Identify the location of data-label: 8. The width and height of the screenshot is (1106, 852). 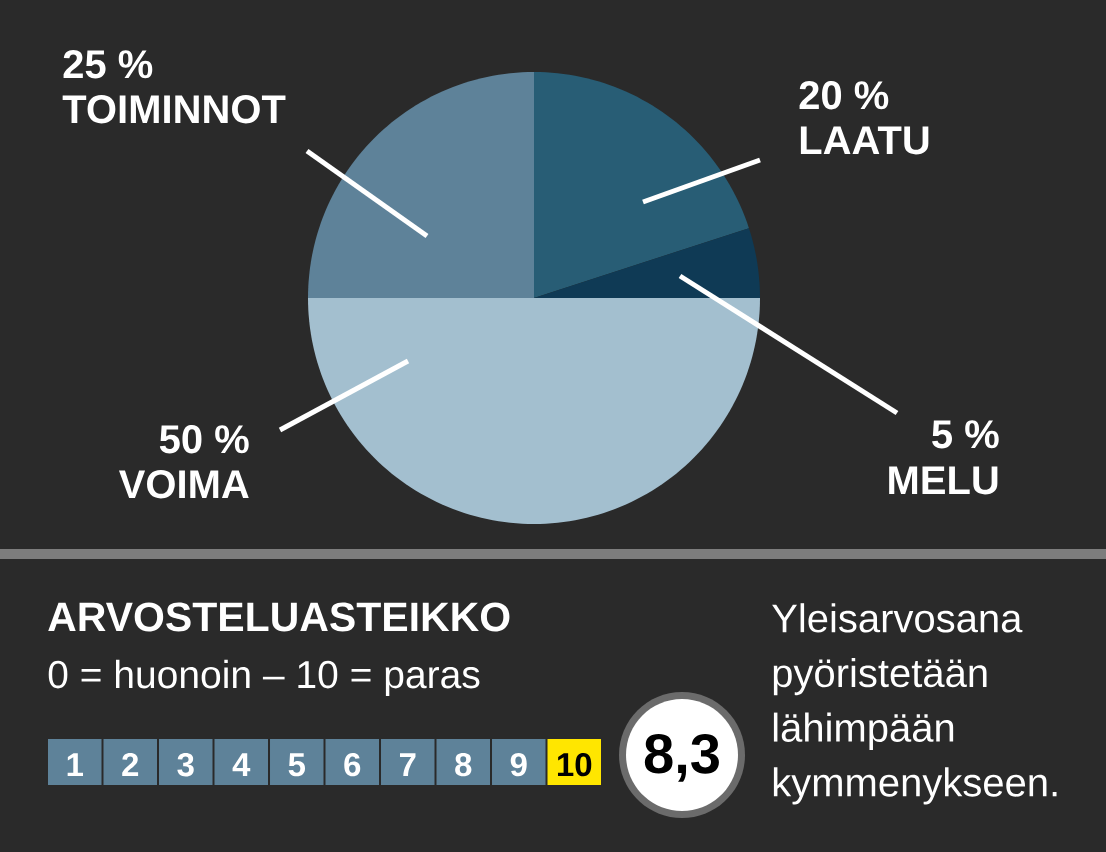
(463, 764).